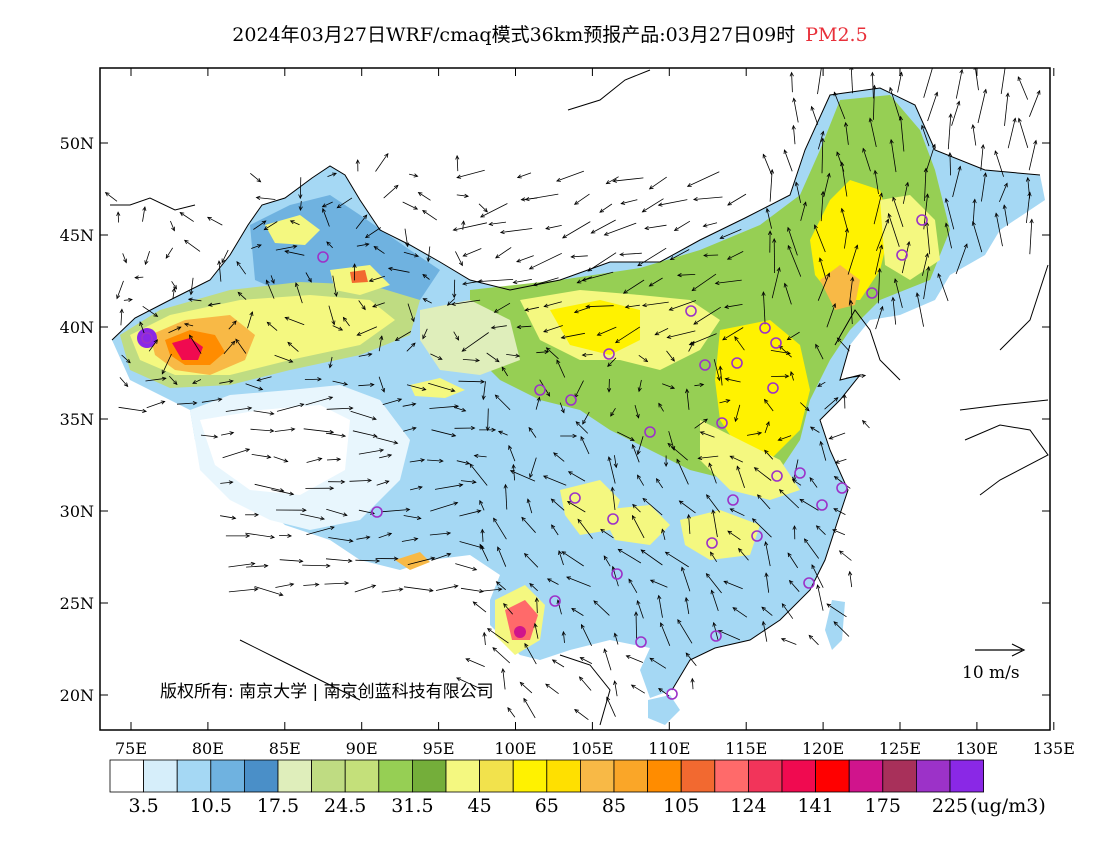  What do you see at coordinates (899, 776) in the screenshot?
I see `legend-swatch` at bounding box center [899, 776].